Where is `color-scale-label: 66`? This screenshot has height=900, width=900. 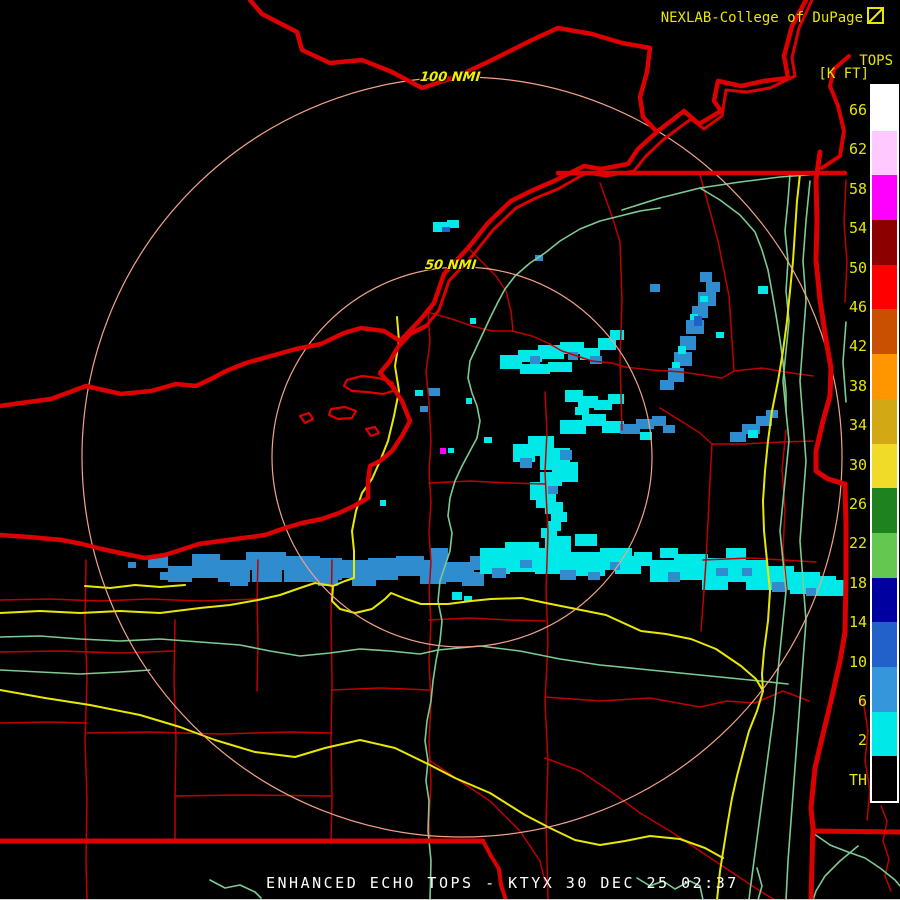 color-scale-label: 66 is located at coordinates (857, 110).